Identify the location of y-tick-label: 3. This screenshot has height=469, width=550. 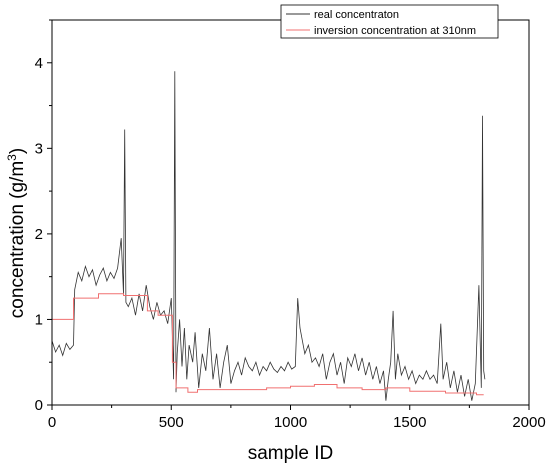
(39, 148).